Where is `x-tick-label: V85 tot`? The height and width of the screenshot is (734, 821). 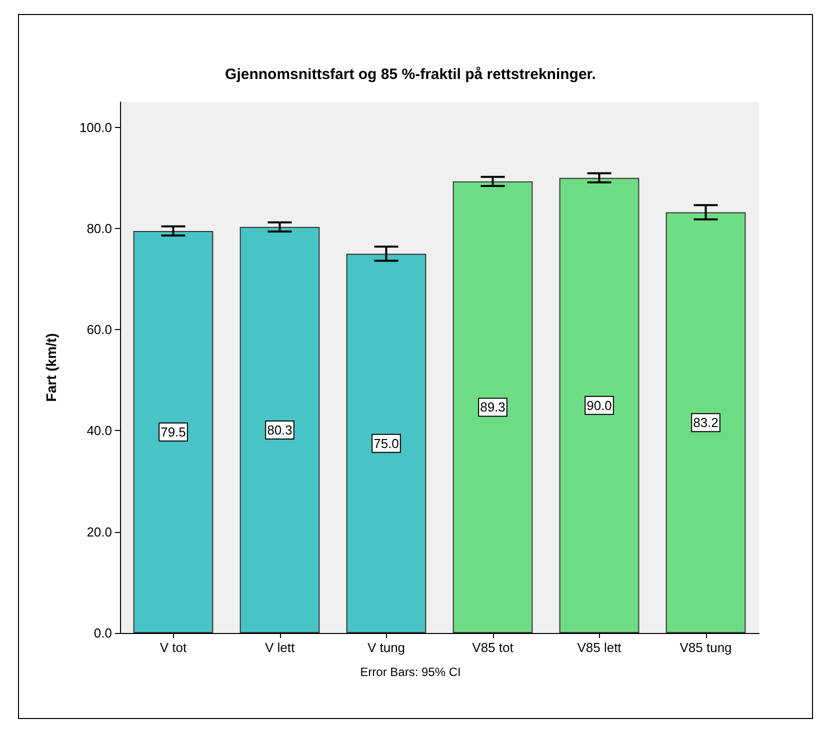 x-tick-label: V85 tot is located at coordinates (493, 647).